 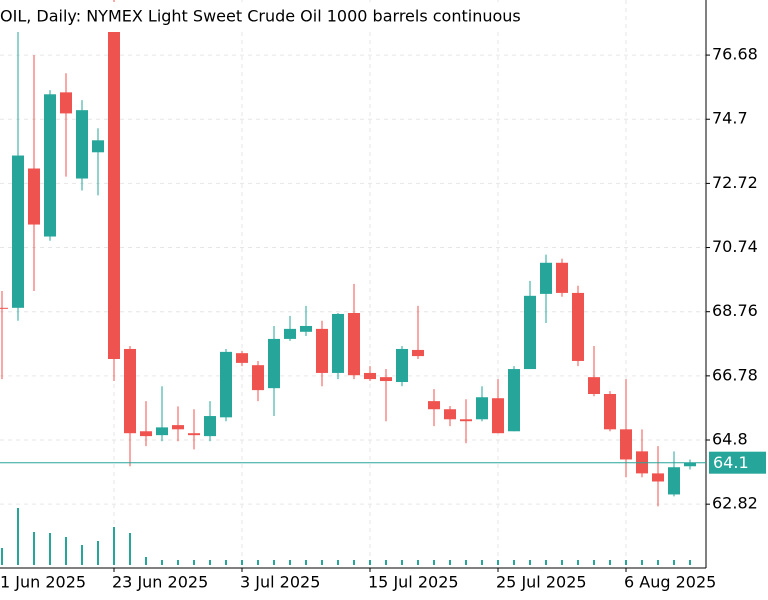 I want to click on y-tick-label: 66.78, so click(x=735, y=374).